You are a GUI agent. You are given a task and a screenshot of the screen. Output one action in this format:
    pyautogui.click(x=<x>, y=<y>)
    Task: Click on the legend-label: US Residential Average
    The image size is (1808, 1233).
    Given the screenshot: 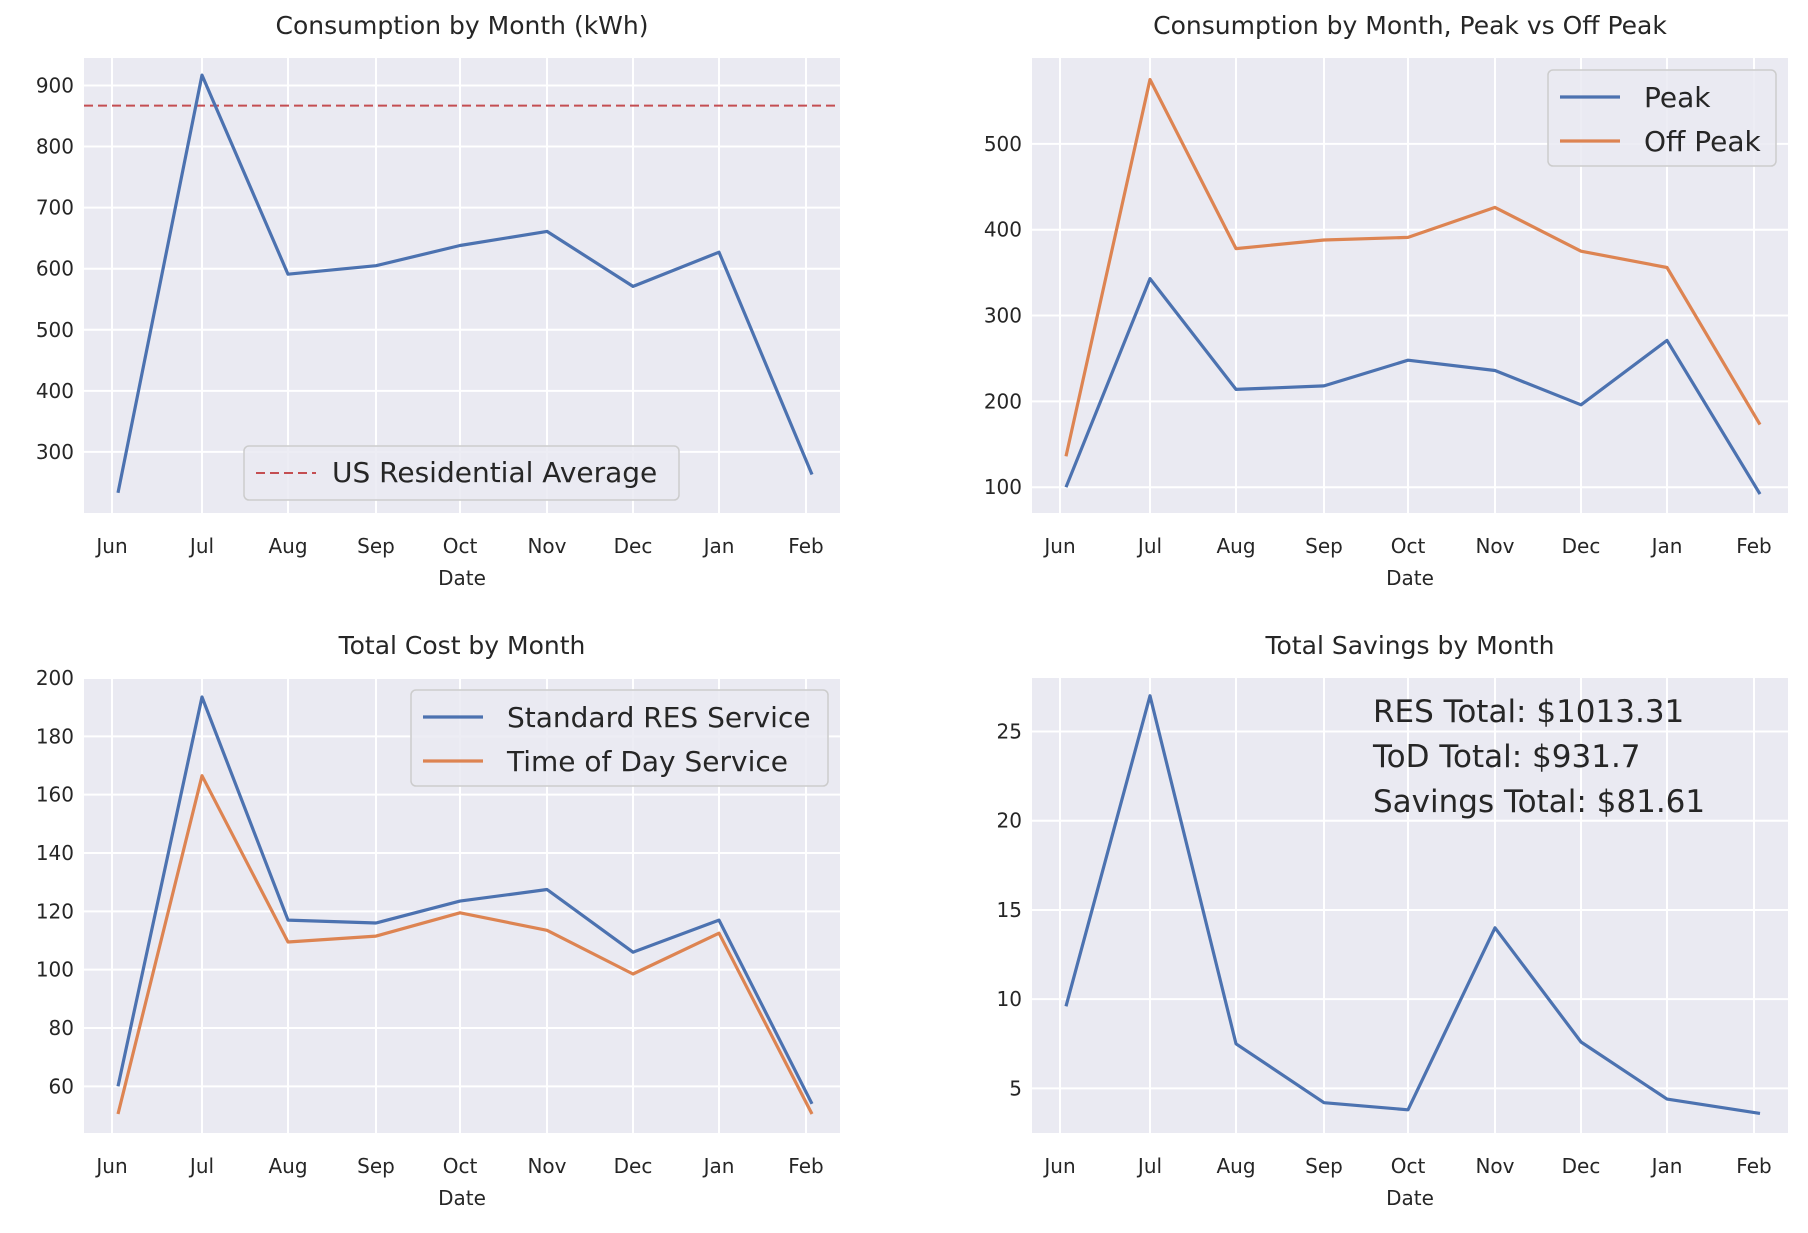 What is the action you would take?
    pyautogui.click(x=494, y=472)
    